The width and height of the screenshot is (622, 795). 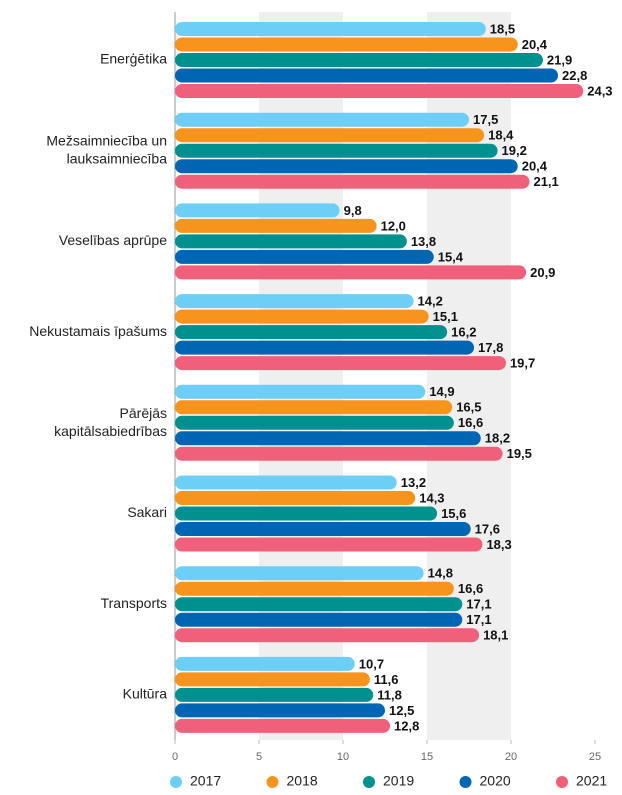 I want to click on value-label: 19,2, so click(x=514, y=150).